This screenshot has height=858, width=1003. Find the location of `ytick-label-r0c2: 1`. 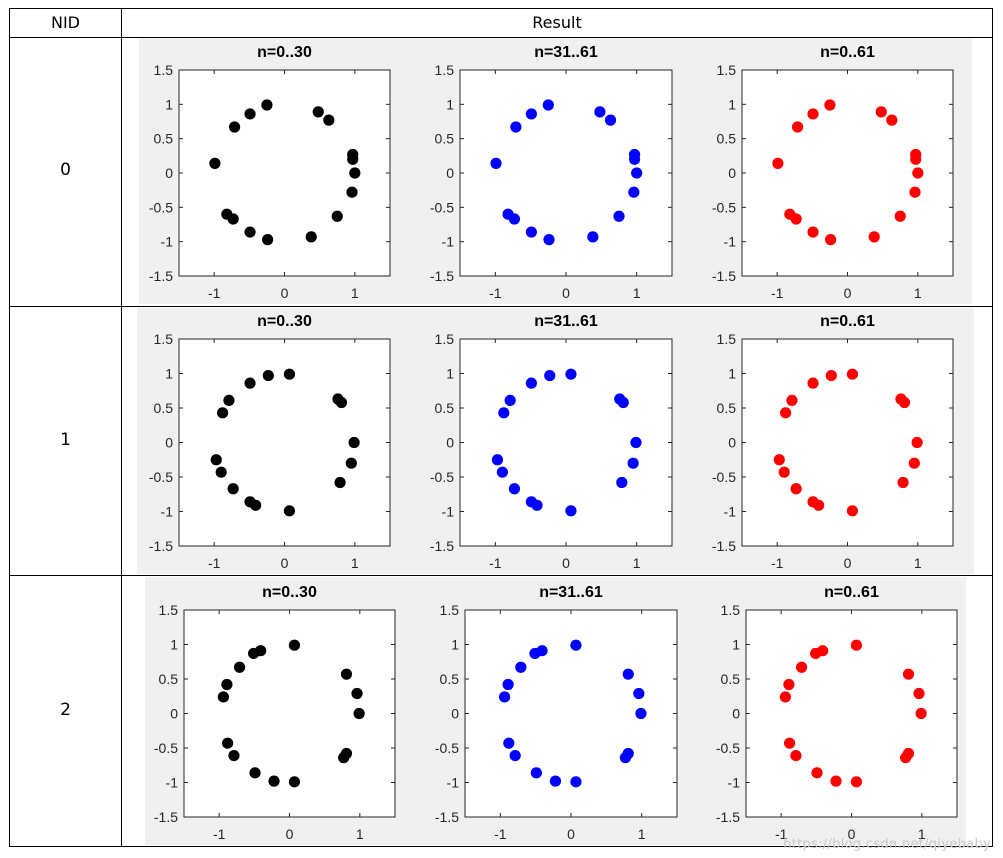

ytick-label-r0c2: 1 is located at coordinates (732, 104).